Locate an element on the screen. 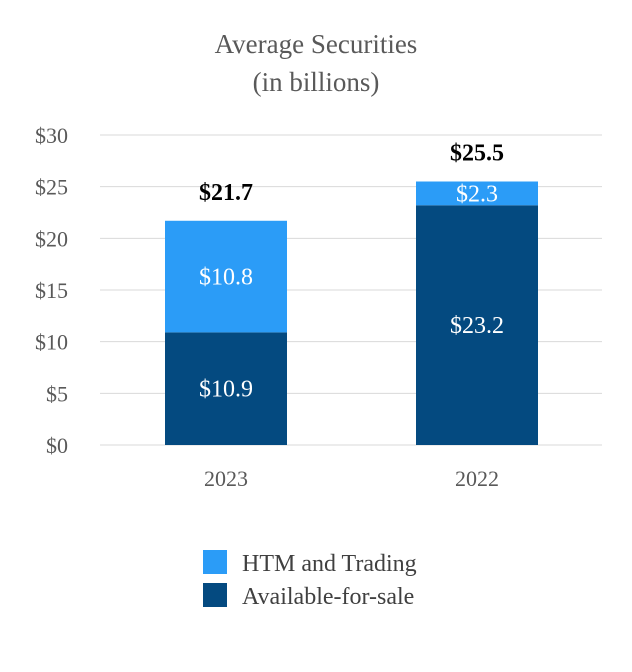 The image size is (632, 672). data-label-htm-and-trading: $2.3 is located at coordinates (477, 194).